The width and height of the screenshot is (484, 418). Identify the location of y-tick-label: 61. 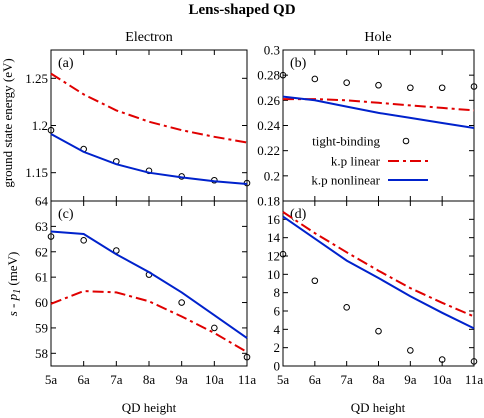
(41, 277).